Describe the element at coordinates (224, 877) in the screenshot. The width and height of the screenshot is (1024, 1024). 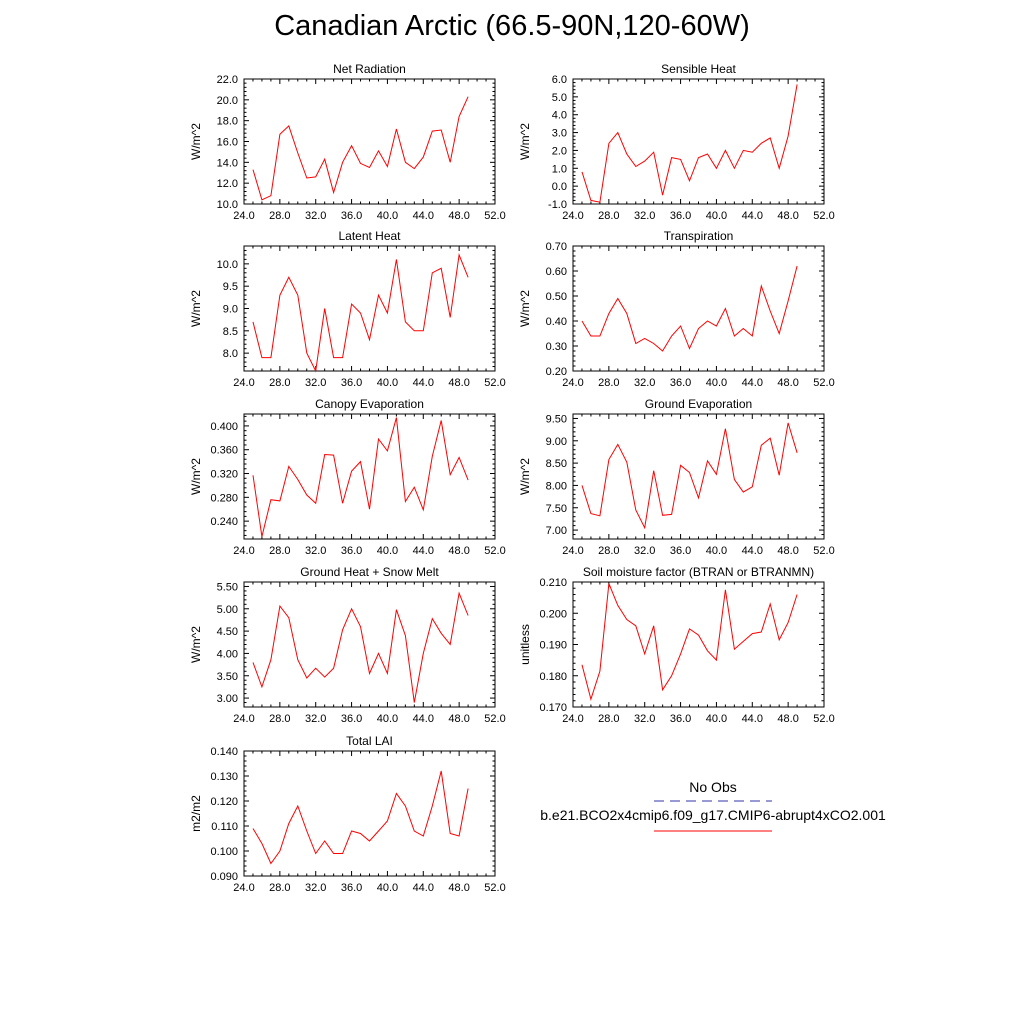
I see `y-tick-label: 0.090` at that location.